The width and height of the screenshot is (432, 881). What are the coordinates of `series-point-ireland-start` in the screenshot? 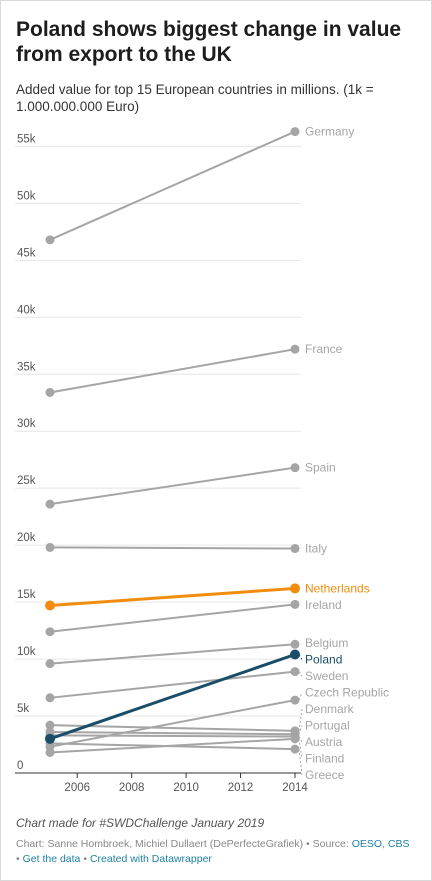 It's located at (50, 632).